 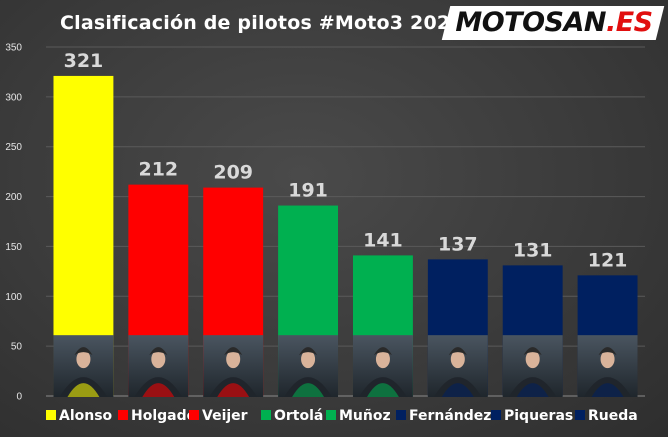 I want to click on brand-logo-main: MOTOSAN, so click(x=530, y=22).